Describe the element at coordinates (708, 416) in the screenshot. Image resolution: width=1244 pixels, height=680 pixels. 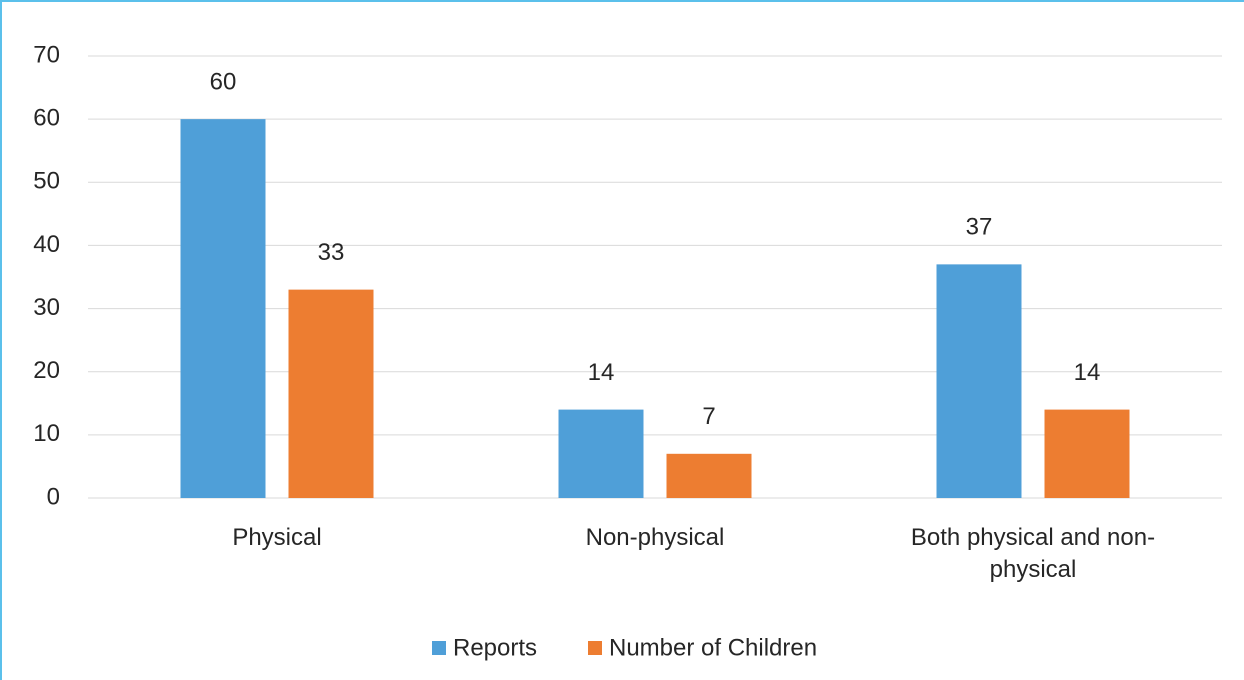
I see `data-label: 7` at that location.